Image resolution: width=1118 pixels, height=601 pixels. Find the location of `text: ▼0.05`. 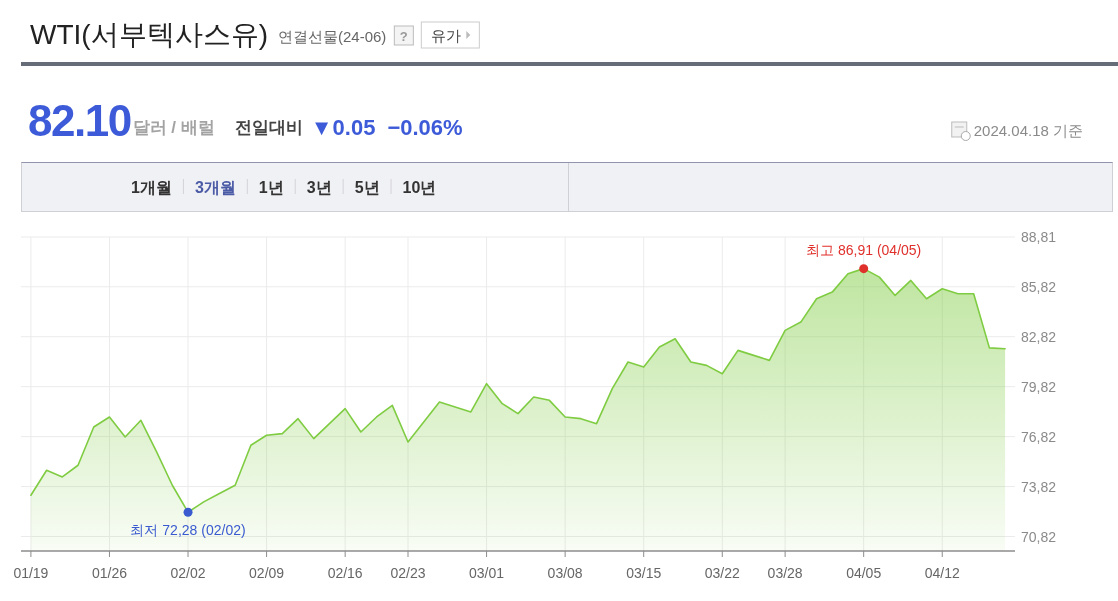

text: ▼0.05 is located at coordinates (343, 127).